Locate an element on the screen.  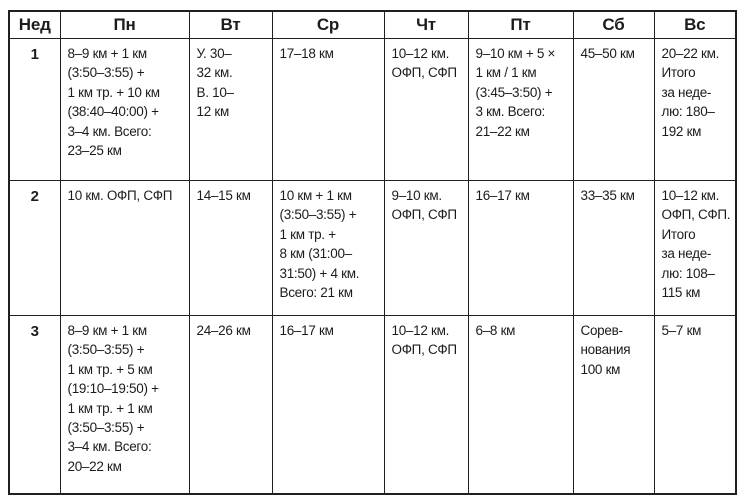
cell-week1-sat: 45–50 км is located at coordinates (613, 109).